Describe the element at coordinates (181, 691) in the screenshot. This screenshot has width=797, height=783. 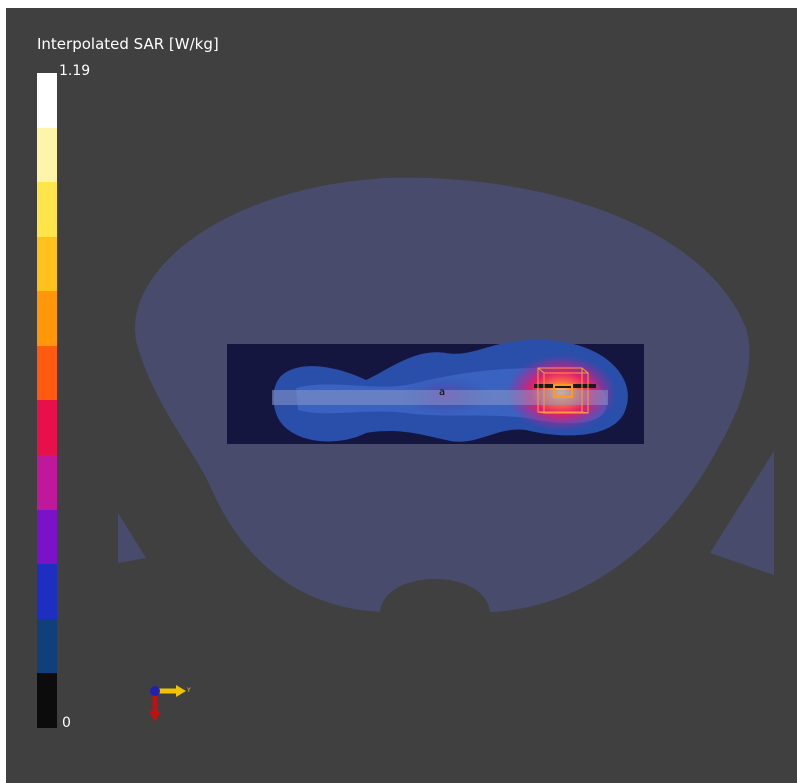
I see `axis-y-arrow` at that location.